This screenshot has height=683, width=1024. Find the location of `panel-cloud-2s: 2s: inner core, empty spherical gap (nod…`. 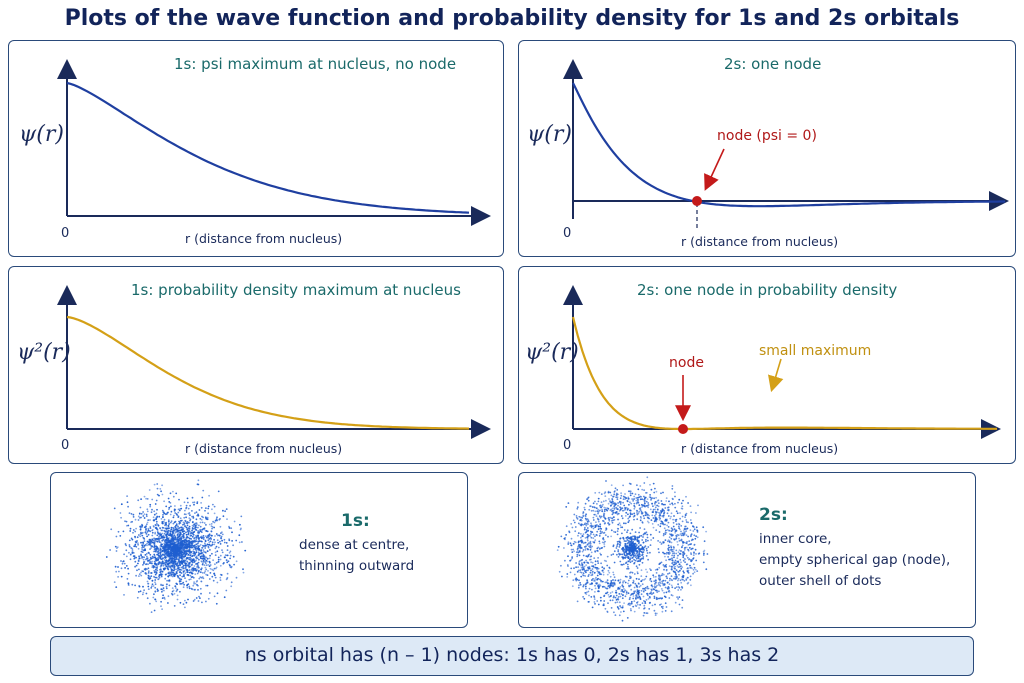

panel-cloud-2s: 2s: inner core, empty spherical gap (nod… is located at coordinates (747, 550).